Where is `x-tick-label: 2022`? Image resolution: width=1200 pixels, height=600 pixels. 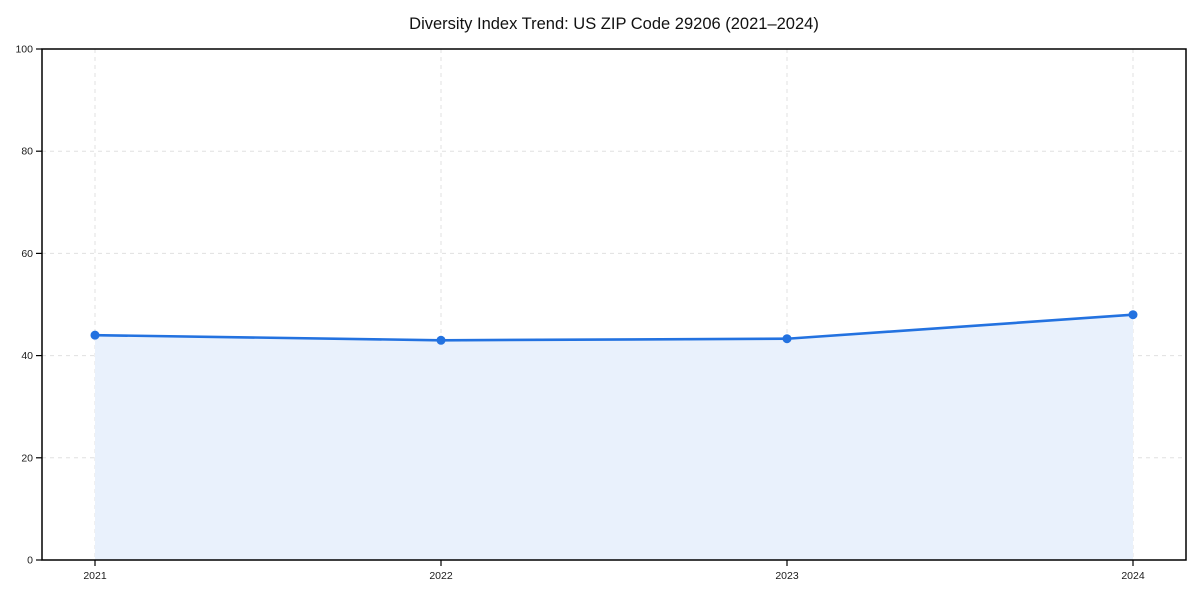 x-tick-label: 2022 is located at coordinates (441, 576).